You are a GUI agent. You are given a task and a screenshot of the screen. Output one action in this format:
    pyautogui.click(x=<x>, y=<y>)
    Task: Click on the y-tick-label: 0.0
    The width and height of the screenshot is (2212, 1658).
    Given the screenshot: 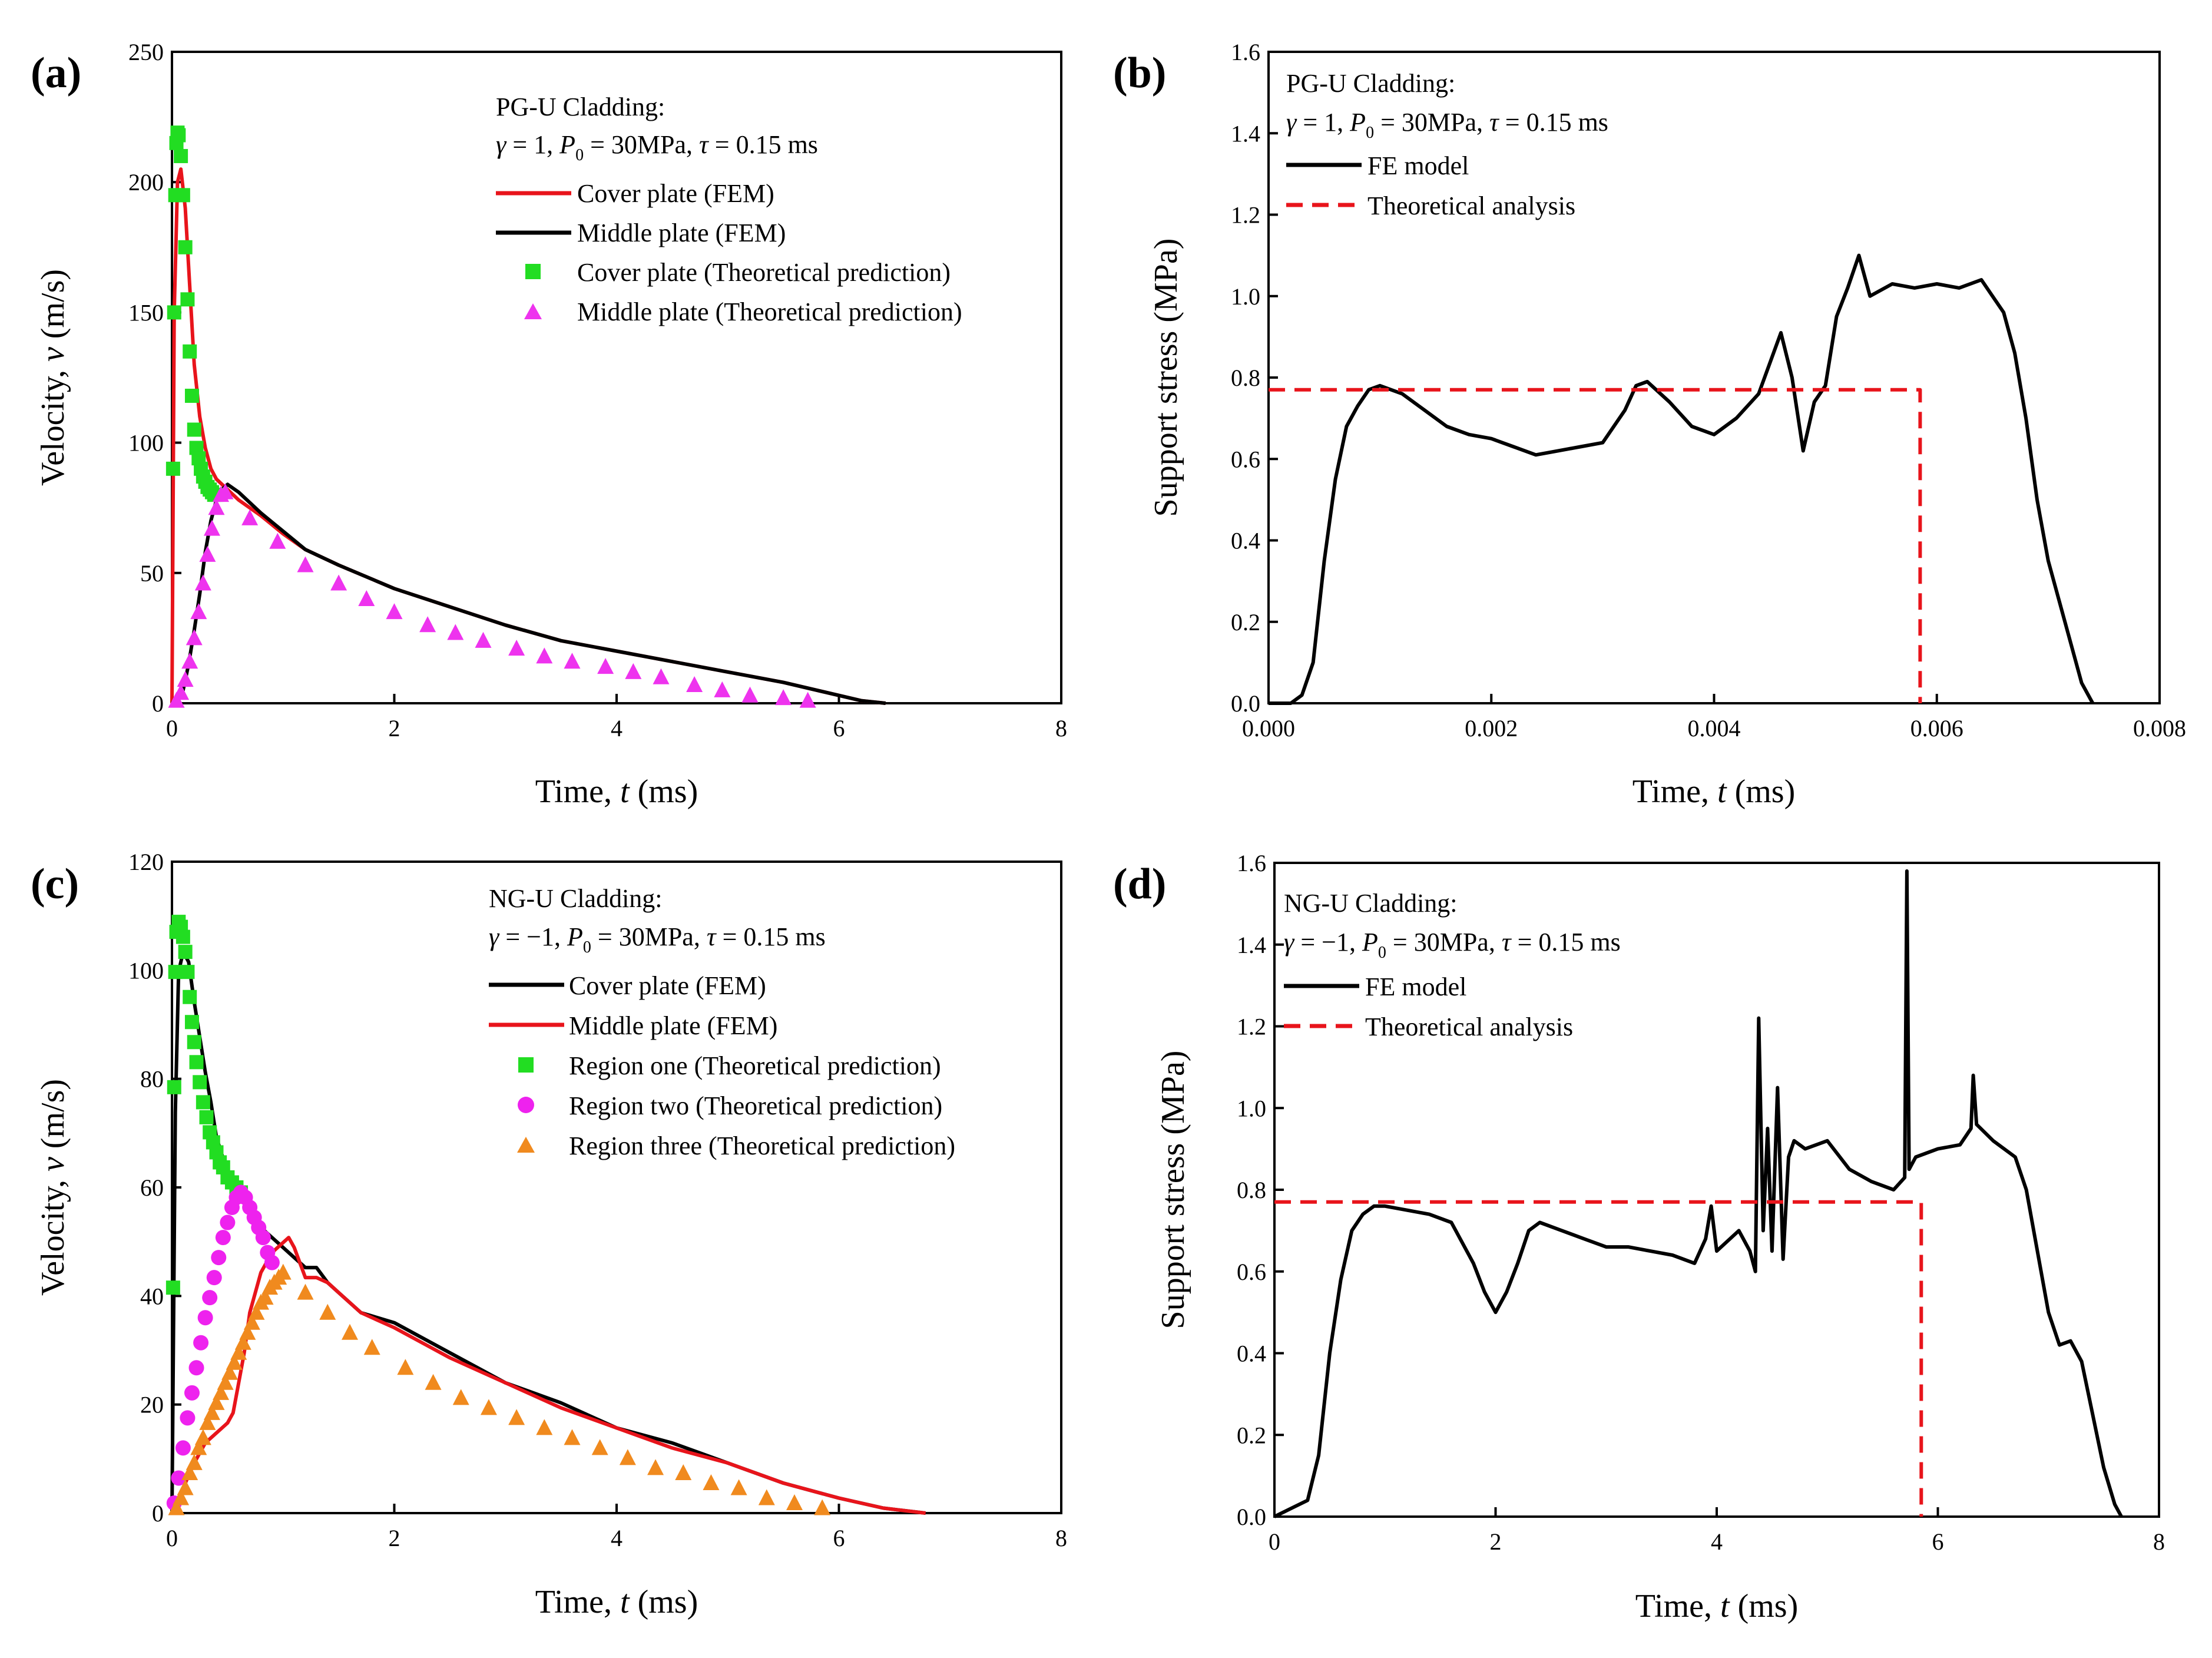 What is the action you would take?
    pyautogui.click(x=1245, y=703)
    